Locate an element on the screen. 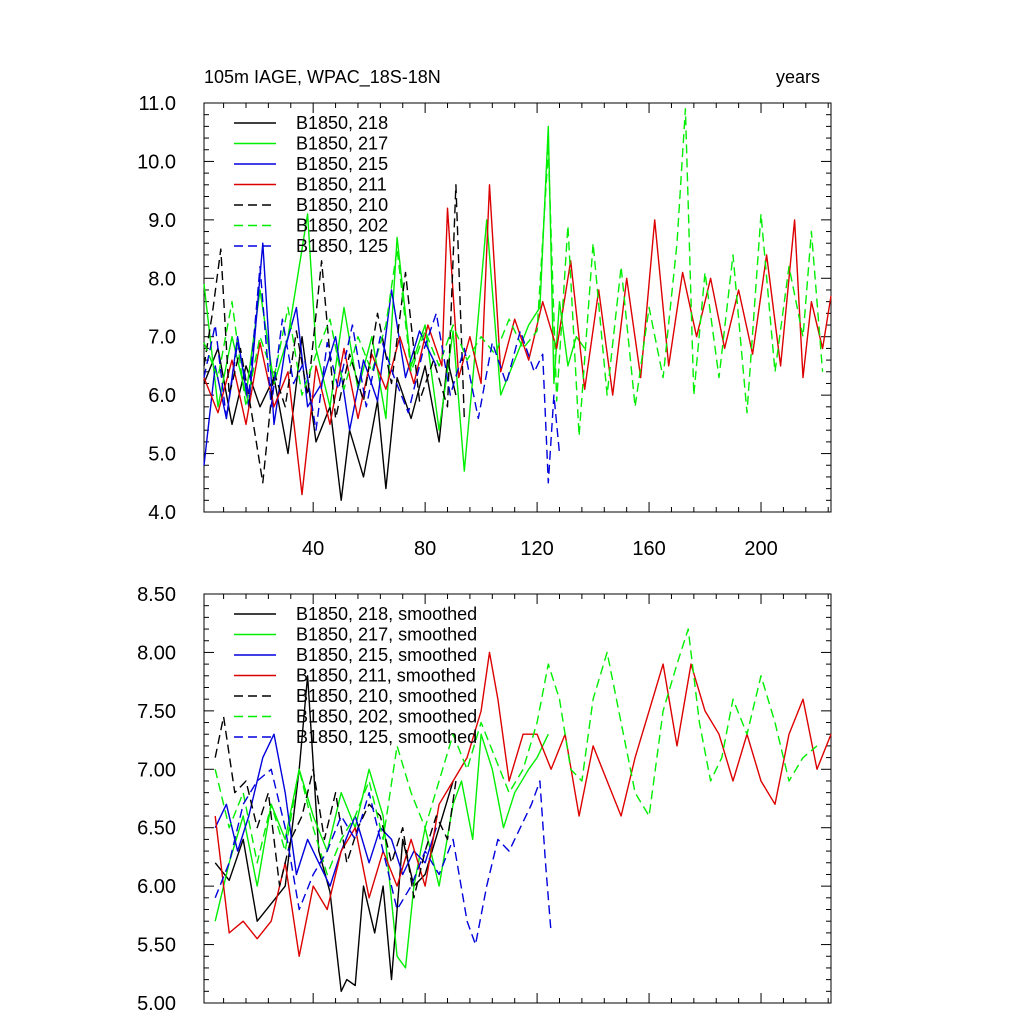 The image size is (1024, 1024). y-tick-label: 5.00 is located at coordinates (156, 1004).